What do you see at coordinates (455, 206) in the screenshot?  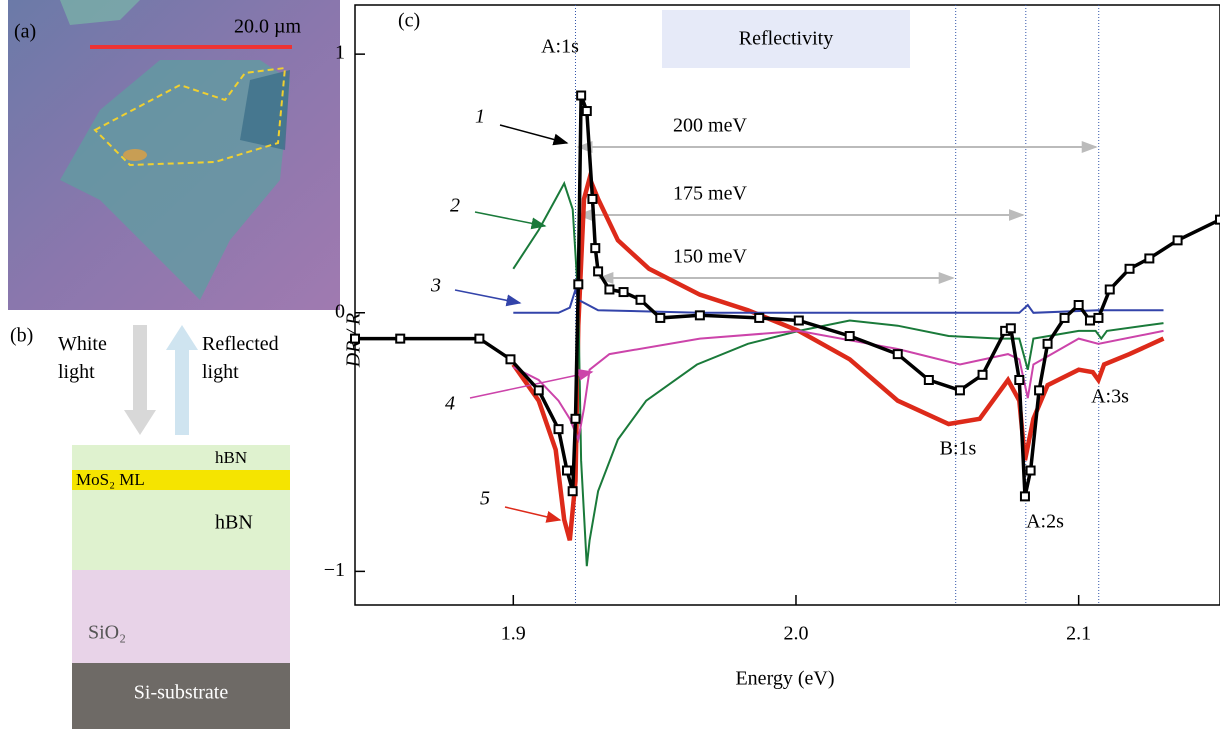 I see `series-label: 2` at bounding box center [455, 206].